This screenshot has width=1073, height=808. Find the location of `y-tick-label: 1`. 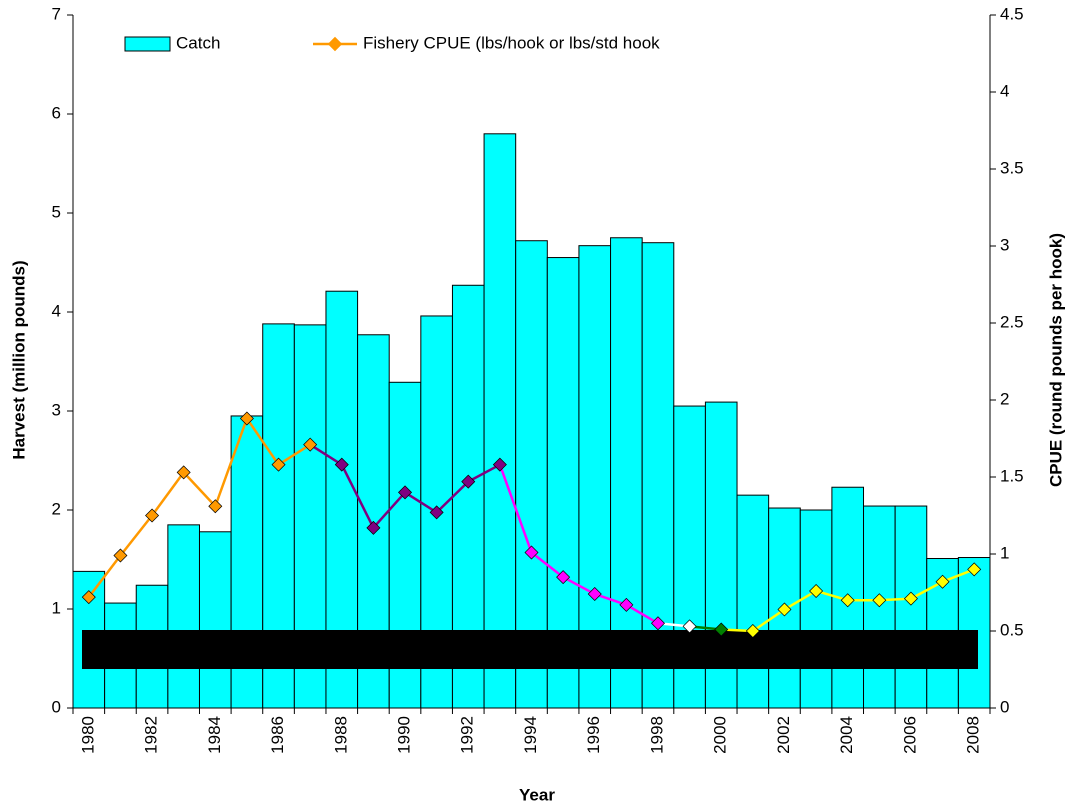

y-tick-label: 1 is located at coordinates (56, 607).